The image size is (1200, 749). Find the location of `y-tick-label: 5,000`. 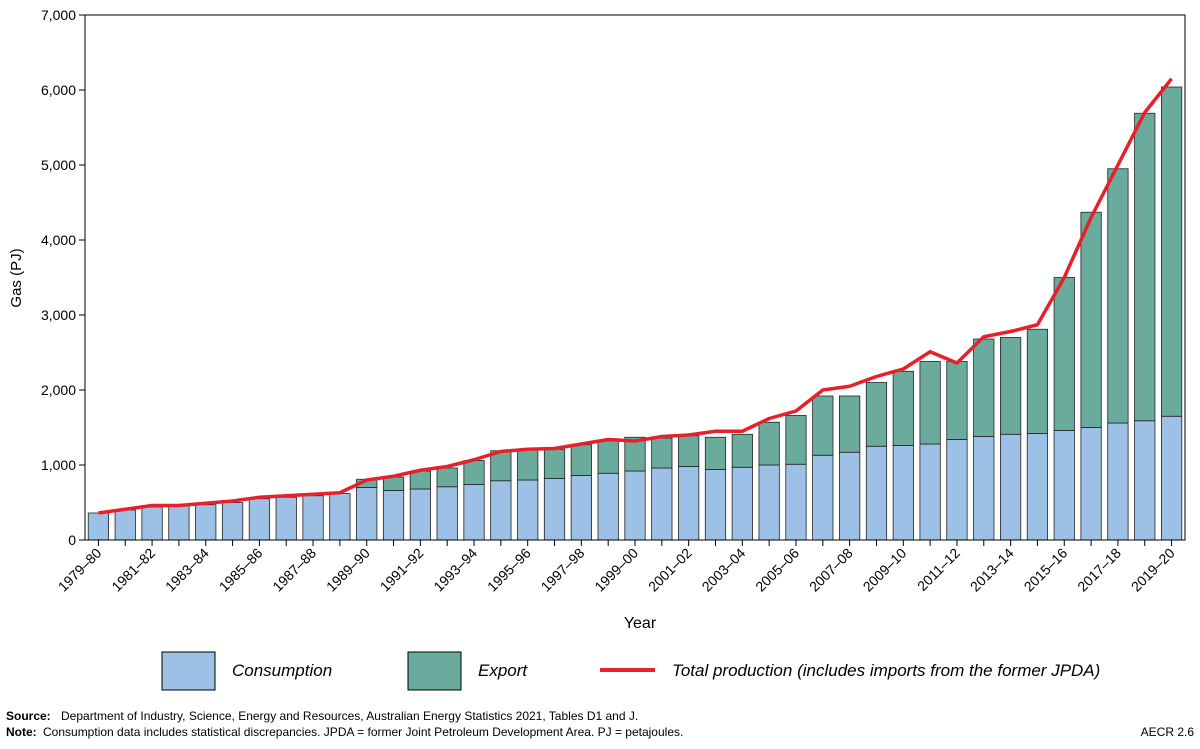

y-tick-label: 5,000 is located at coordinates (58, 165).